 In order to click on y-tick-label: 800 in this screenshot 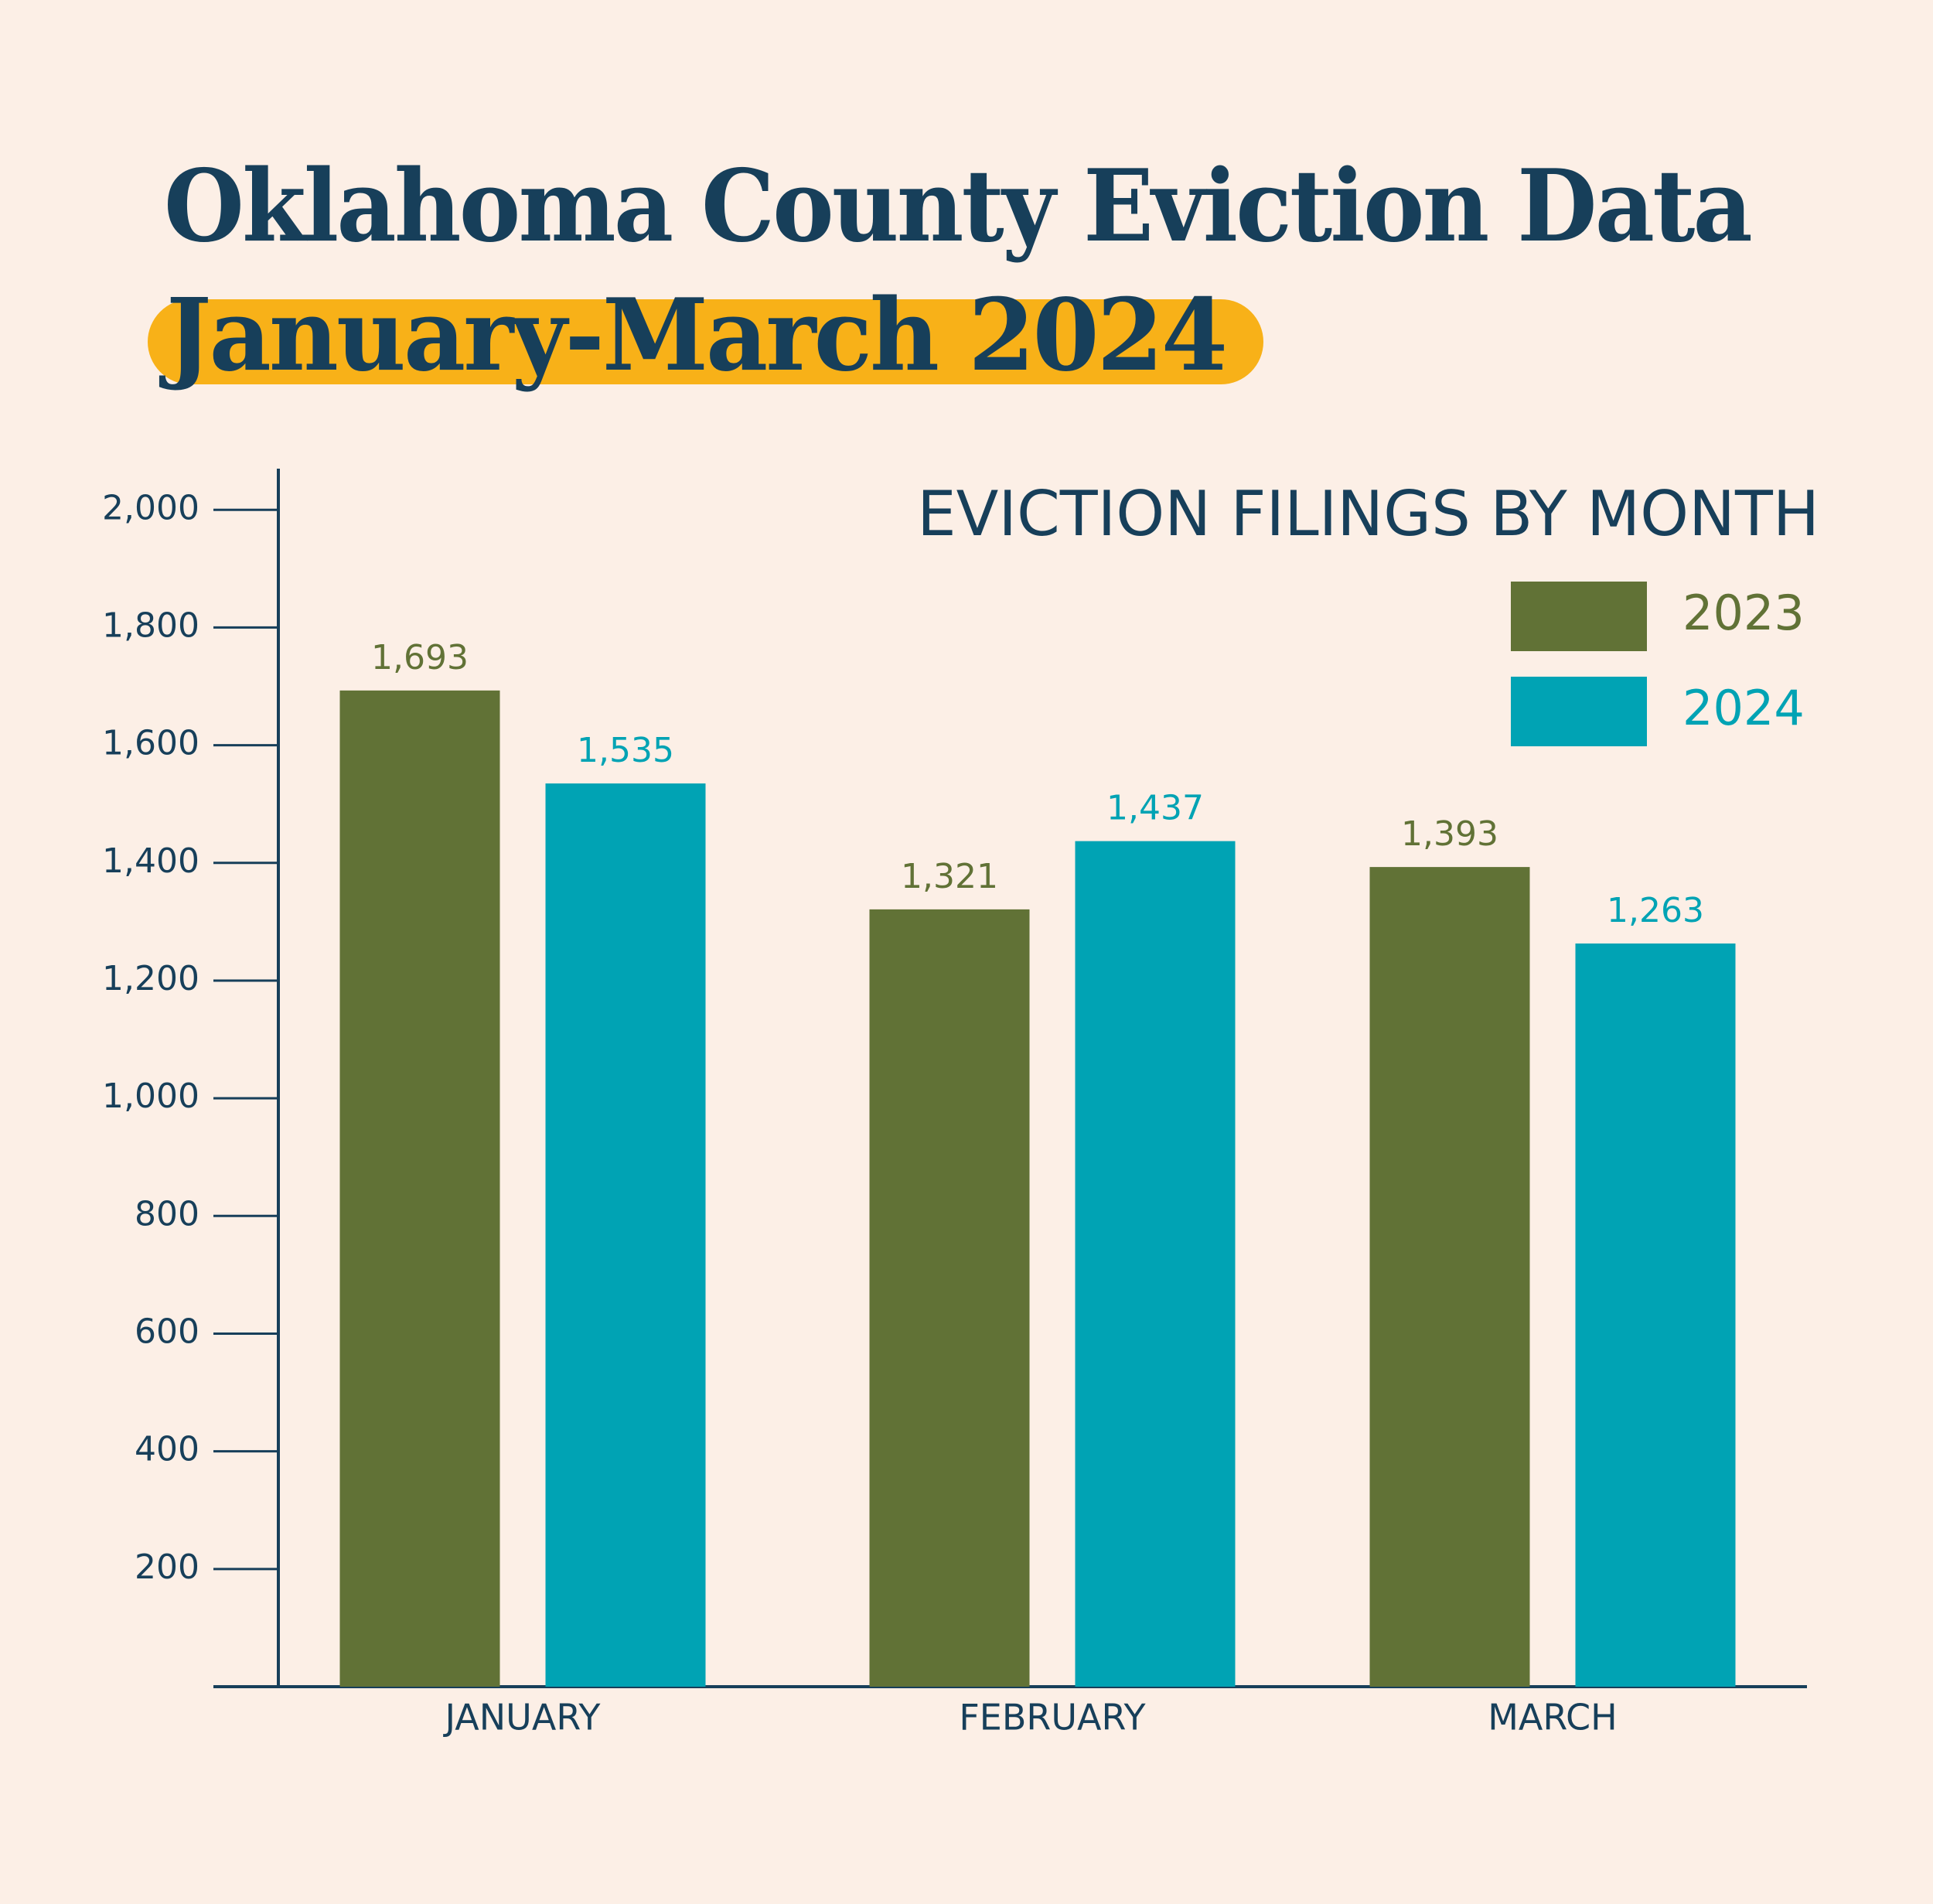, I will do `click(167, 1214)`.